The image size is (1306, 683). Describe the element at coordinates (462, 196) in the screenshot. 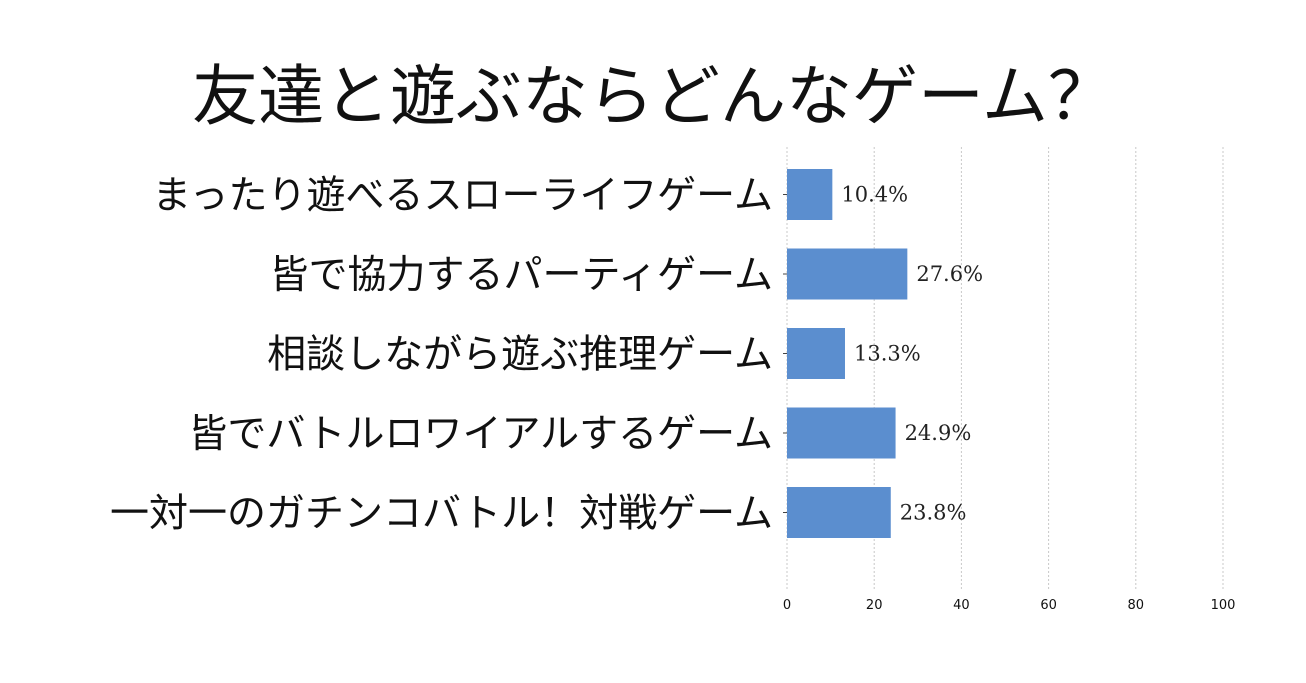

I see `category-label: まったり遊べるスローライフゲーム` at that location.